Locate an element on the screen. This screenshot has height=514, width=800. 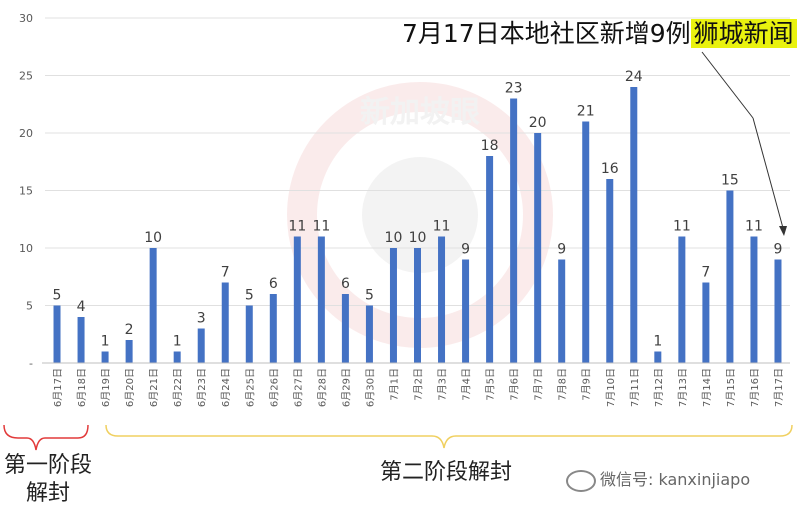
x-tick-label: 7月7日 is located at coordinates (539, 384).